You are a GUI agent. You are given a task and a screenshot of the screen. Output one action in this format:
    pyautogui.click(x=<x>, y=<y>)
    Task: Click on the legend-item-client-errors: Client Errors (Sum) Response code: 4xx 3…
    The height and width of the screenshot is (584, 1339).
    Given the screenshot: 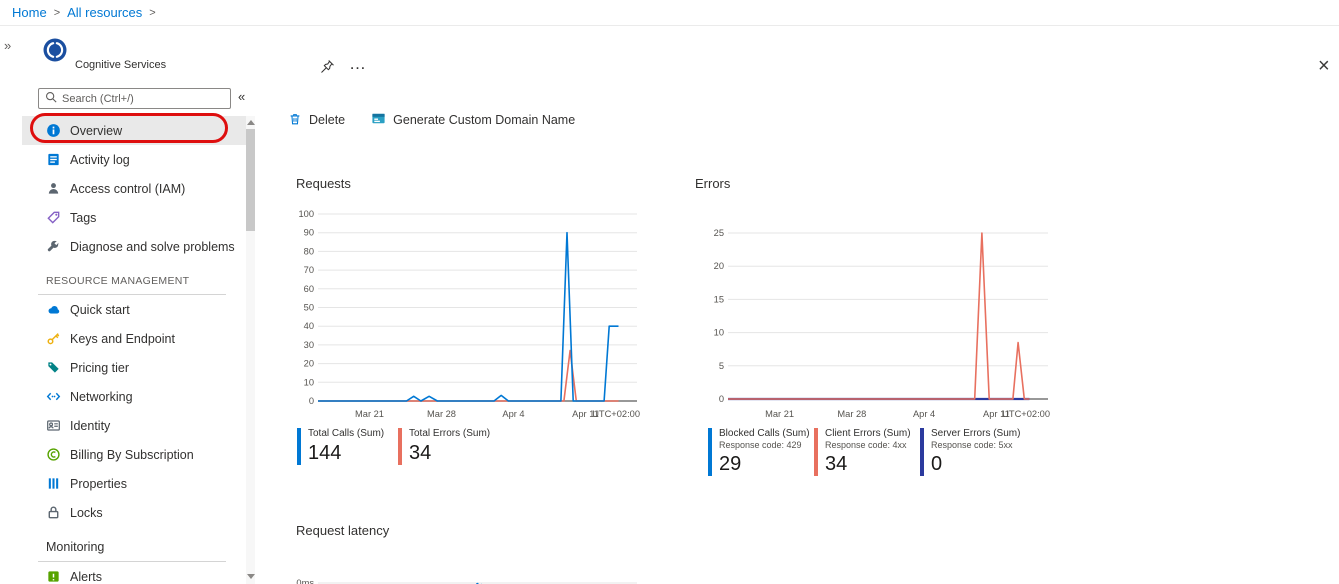 What is the action you would take?
    pyautogui.click(x=867, y=452)
    